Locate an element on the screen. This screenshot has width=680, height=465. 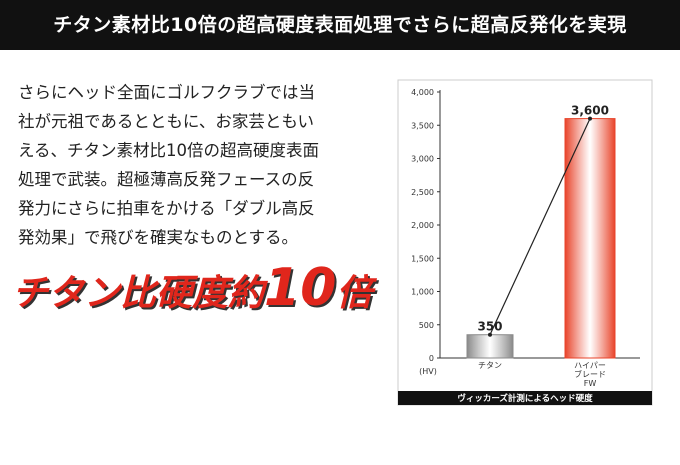
connector-line is located at coordinates (540, 226).